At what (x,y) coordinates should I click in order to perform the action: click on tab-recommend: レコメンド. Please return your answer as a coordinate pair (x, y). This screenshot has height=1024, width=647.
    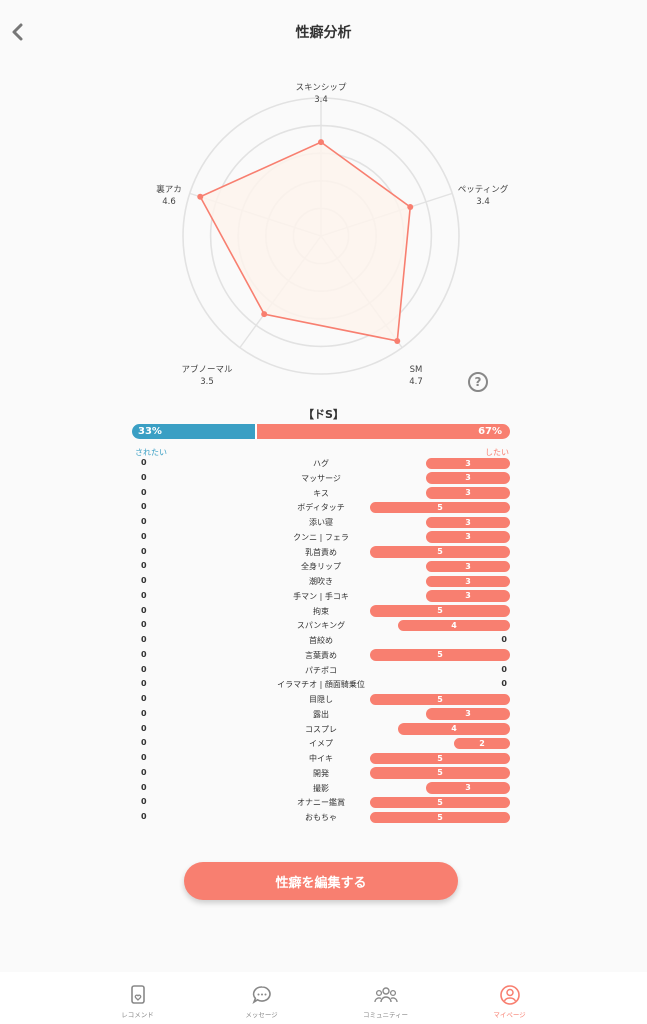
    Looking at the image, I should click on (138, 998).